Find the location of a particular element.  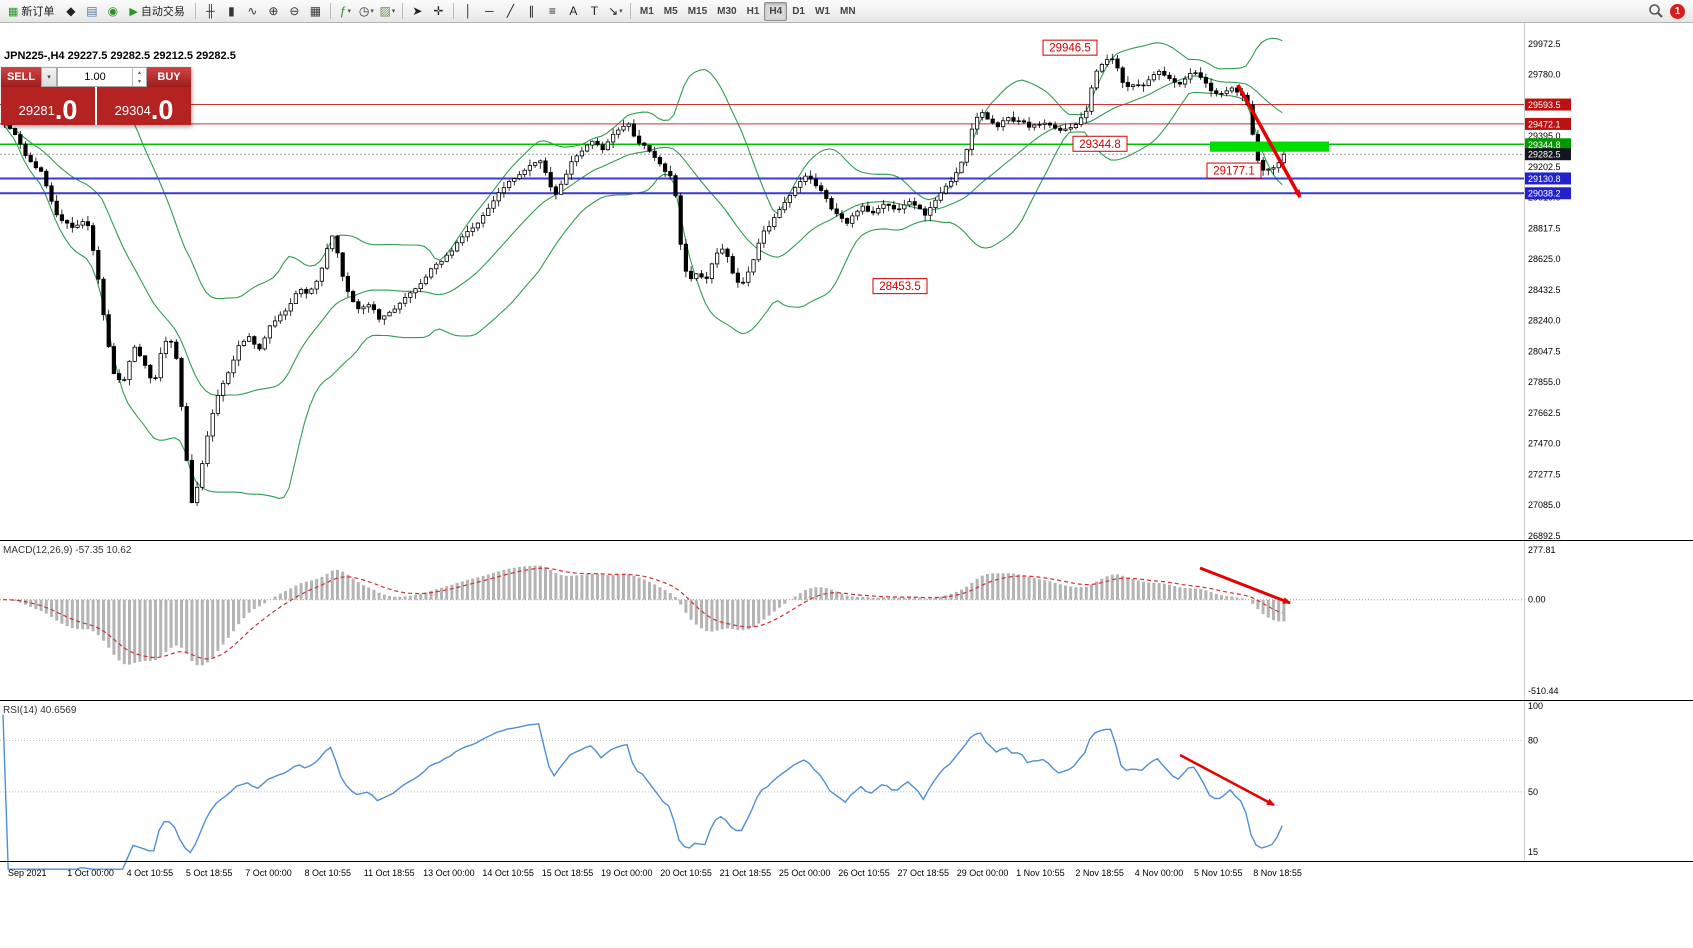

arrow-tools-icon: ↘ ▾ is located at coordinates (615, 11).